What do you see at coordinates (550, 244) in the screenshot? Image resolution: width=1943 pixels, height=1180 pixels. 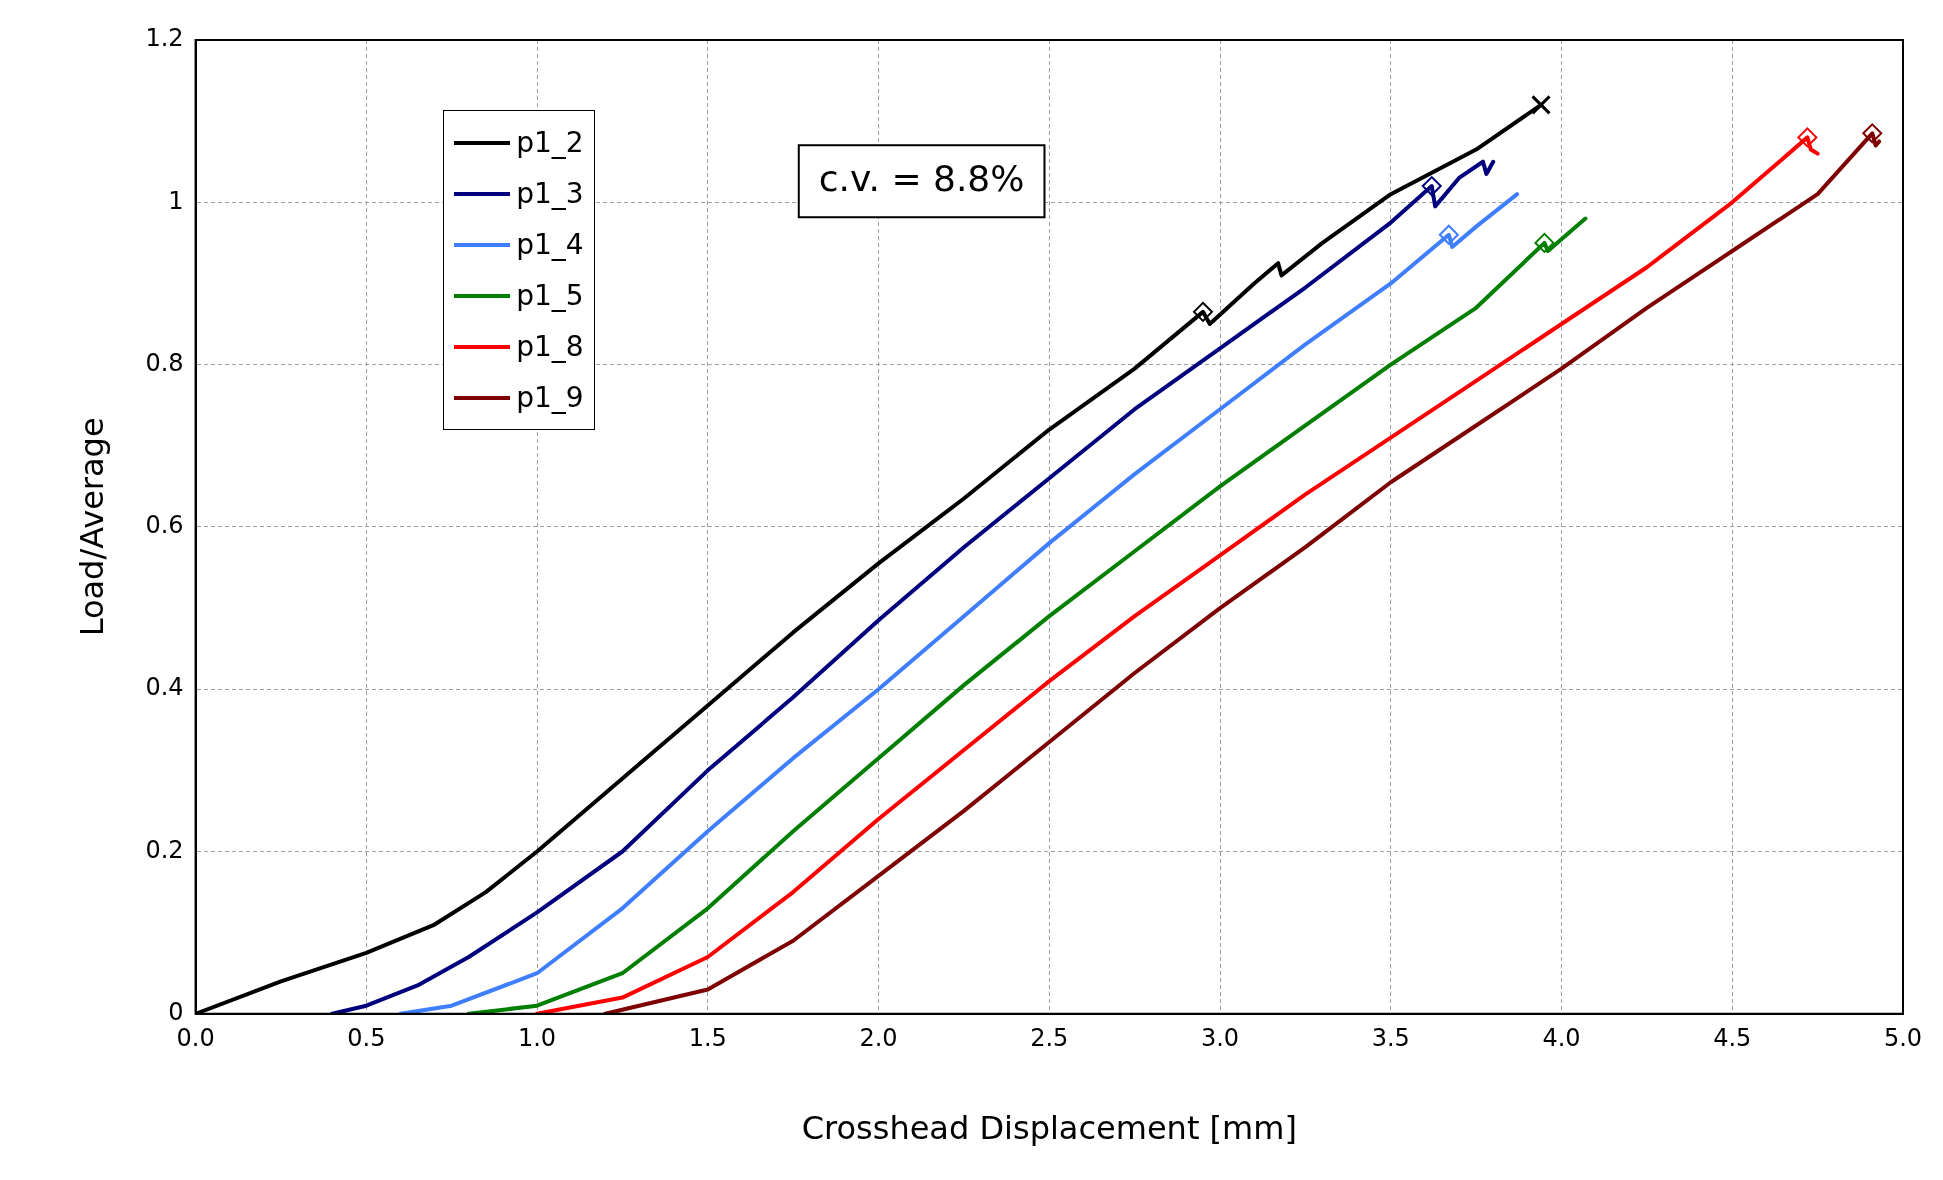 I see `legend-label: p1_4` at bounding box center [550, 244].